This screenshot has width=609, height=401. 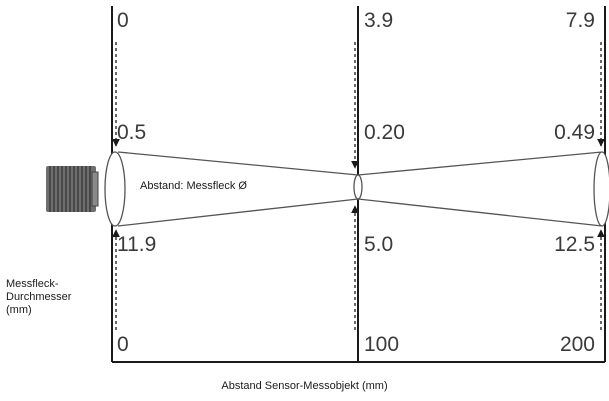 What do you see at coordinates (39, 297) in the screenshot?
I see `y-axis-caption-line-2: Durchmesser` at bounding box center [39, 297].